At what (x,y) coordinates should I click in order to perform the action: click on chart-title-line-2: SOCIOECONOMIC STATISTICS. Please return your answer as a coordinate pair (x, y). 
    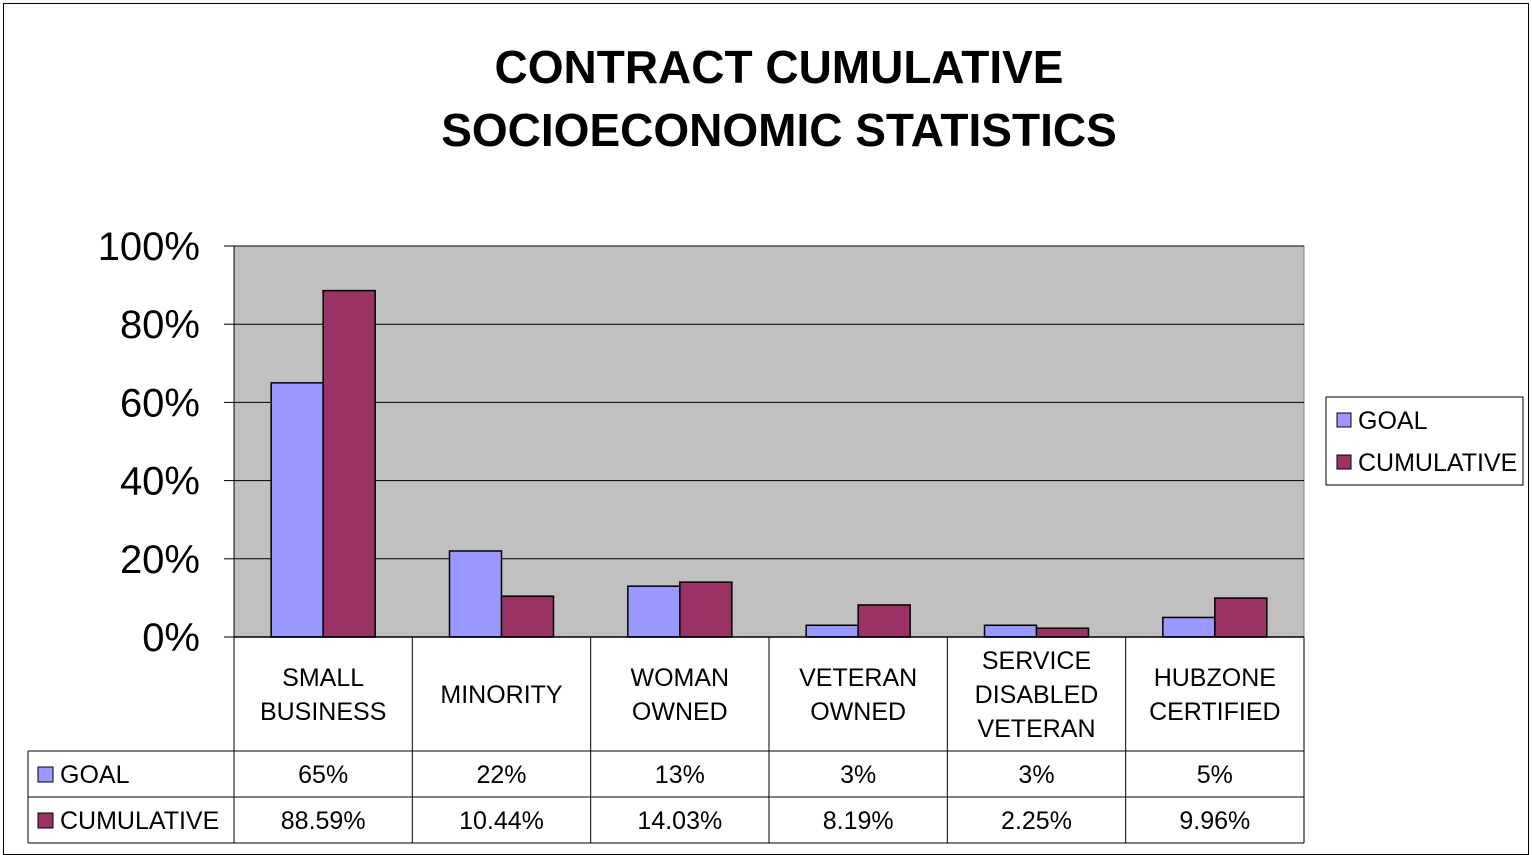
    Looking at the image, I should click on (779, 130).